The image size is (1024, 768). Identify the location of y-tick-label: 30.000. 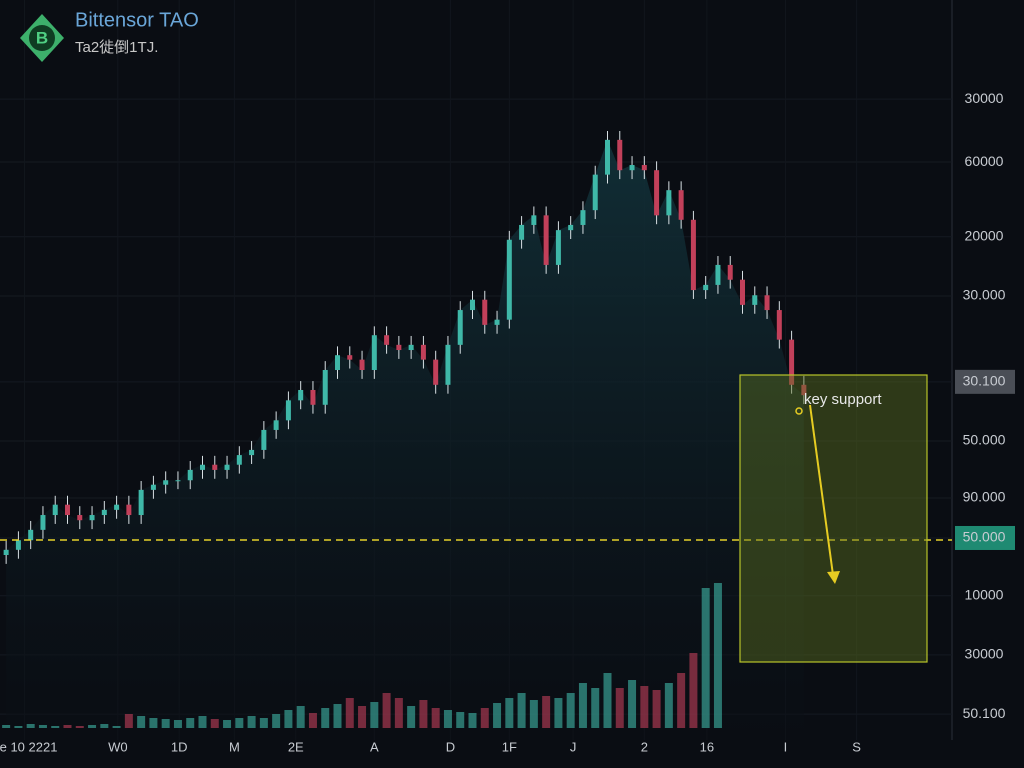
(984, 295).